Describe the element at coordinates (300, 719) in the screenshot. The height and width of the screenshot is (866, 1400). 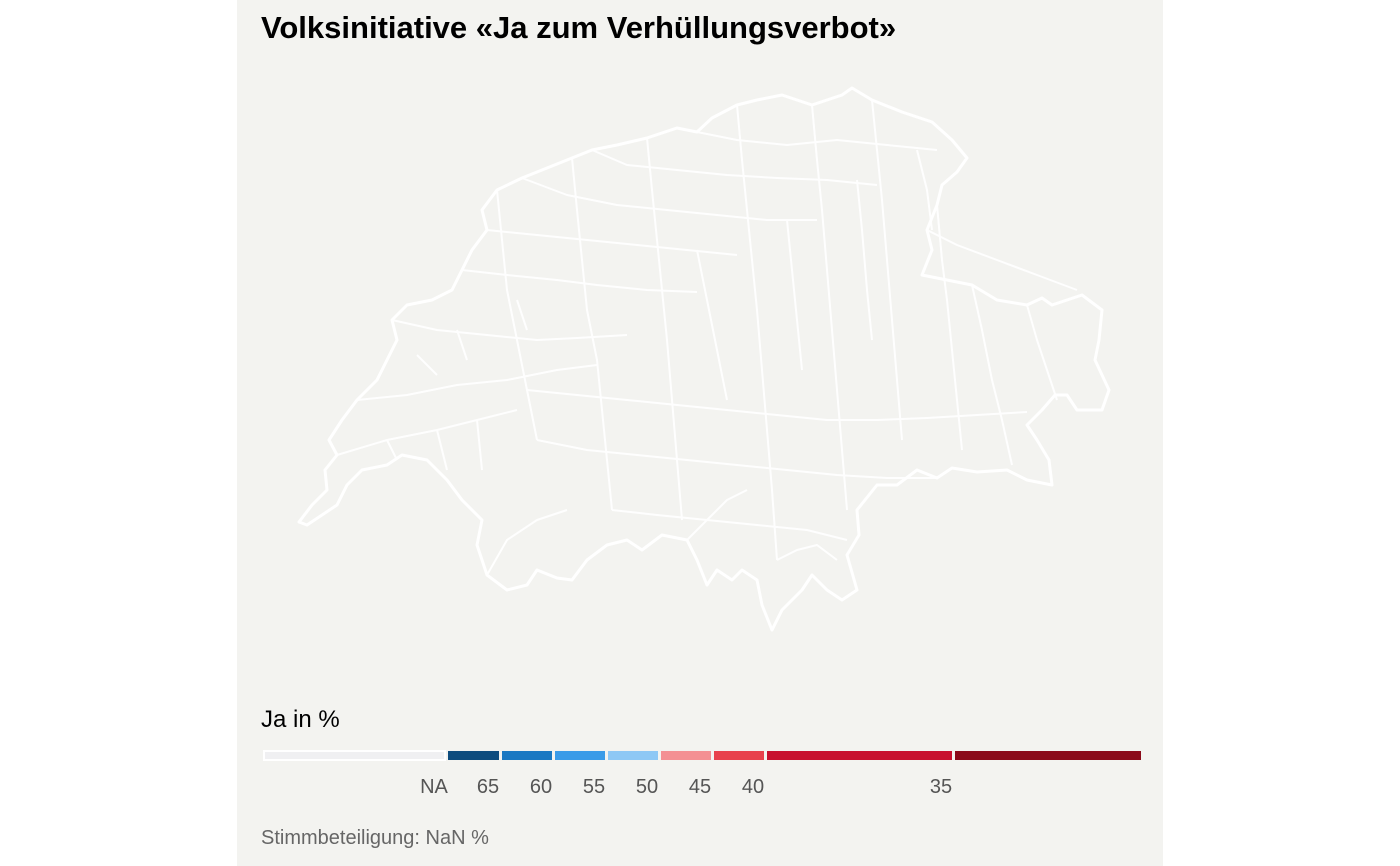
I see `legend-title: Ja in %` at that location.